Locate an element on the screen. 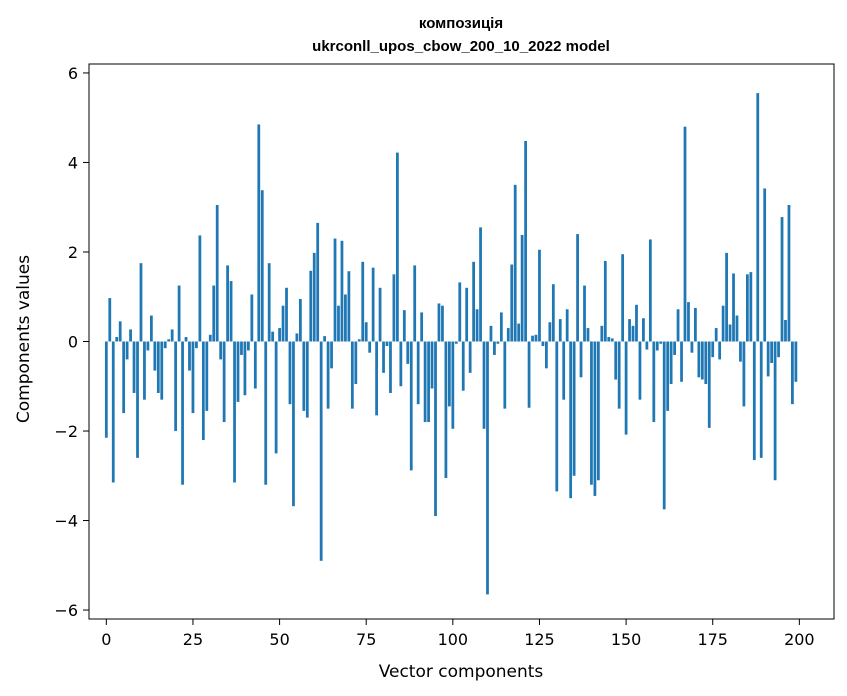 This screenshot has height=696, width=847. chart-title-line-1: композиція is located at coordinates (461, 23).